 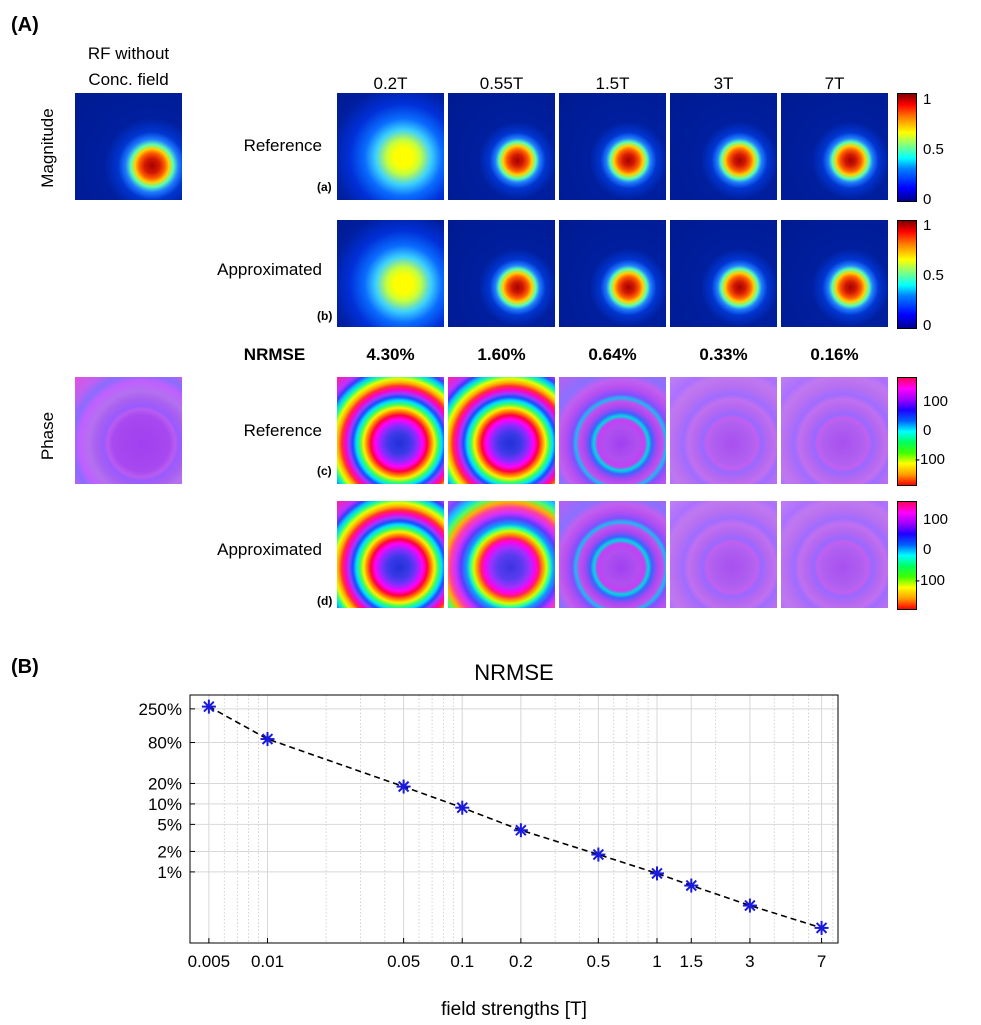 I want to click on col-head-0: 0.2T, so click(x=390, y=83).